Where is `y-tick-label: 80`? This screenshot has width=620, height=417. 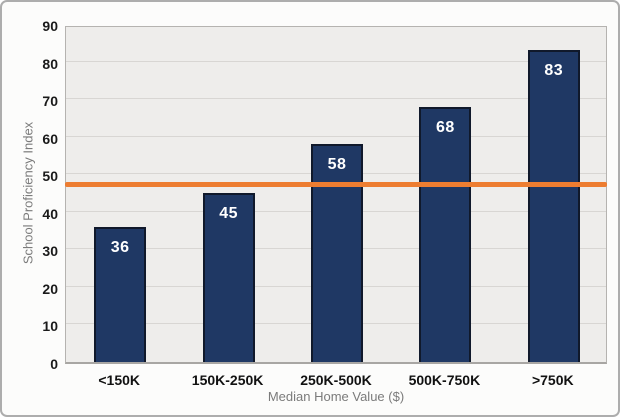 y-tick-label: 80 is located at coordinates (50, 63).